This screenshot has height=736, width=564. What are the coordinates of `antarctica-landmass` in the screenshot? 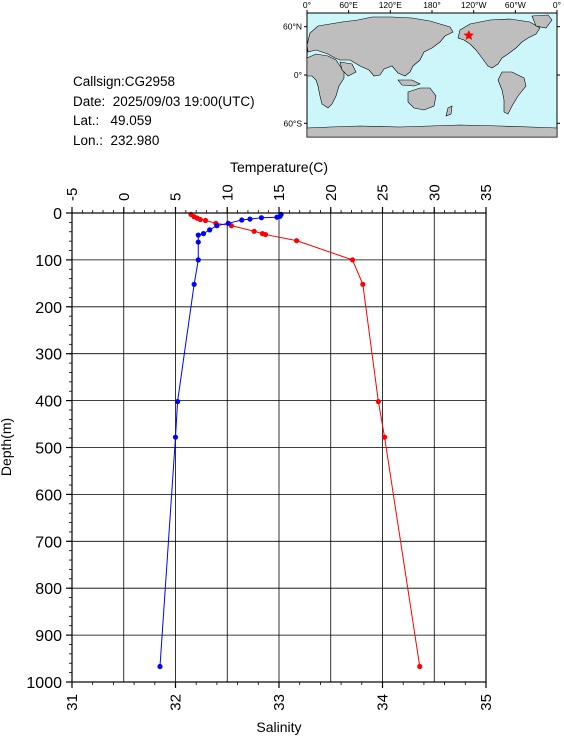 It's located at (432, 131).